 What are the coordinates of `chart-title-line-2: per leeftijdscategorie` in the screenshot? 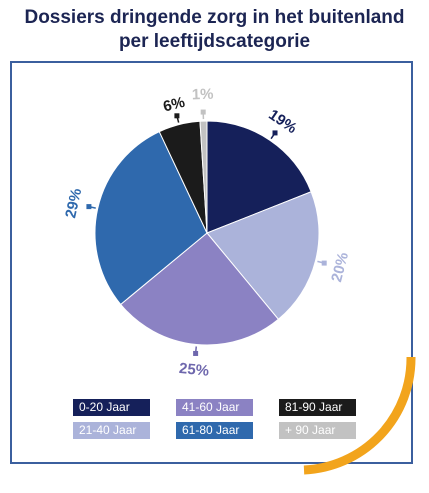 It's located at (214, 41).